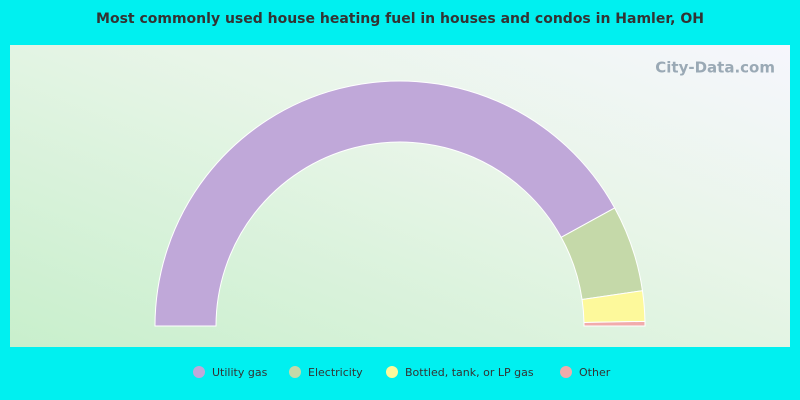 The height and width of the screenshot is (400, 800). What do you see at coordinates (595, 372) in the screenshot?
I see `legend-label: Other` at bounding box center [595, 372].